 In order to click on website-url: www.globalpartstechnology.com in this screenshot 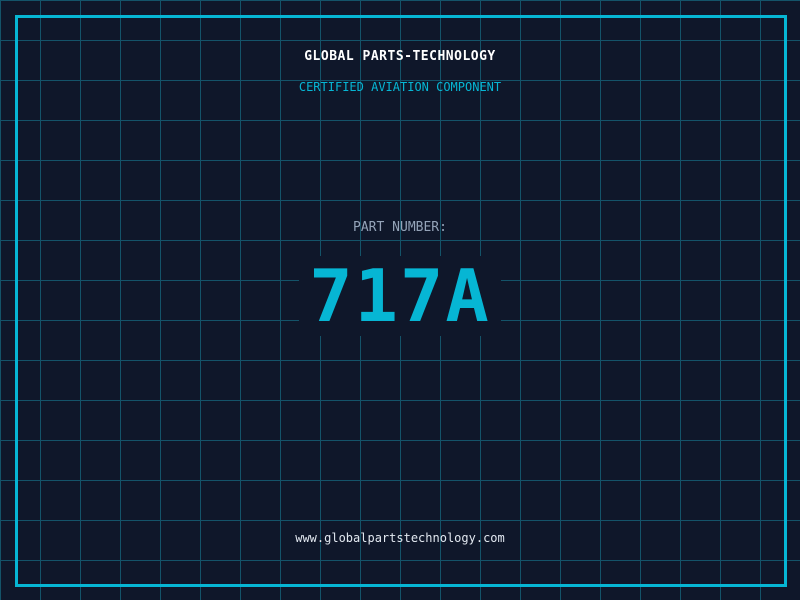, I will do `click(400, 538)`.